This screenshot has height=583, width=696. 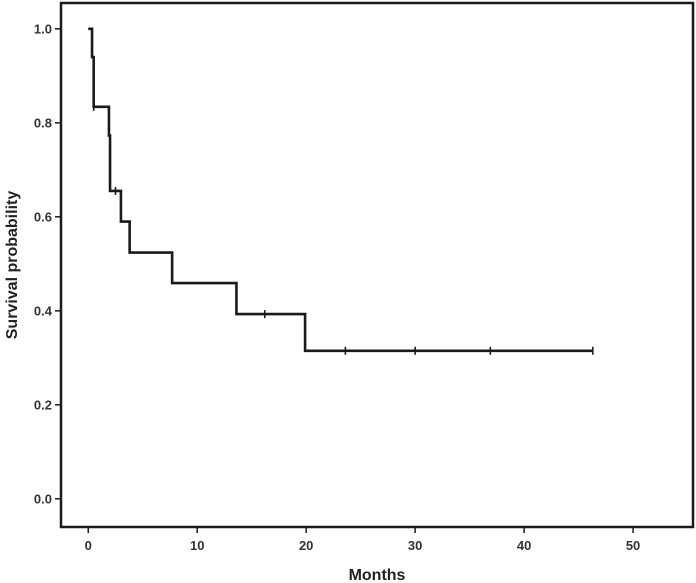 What do you see at coordinates (524, 545) in the screenshot?
I see `x-tick-label: 40` at bounding box center [524, 545].